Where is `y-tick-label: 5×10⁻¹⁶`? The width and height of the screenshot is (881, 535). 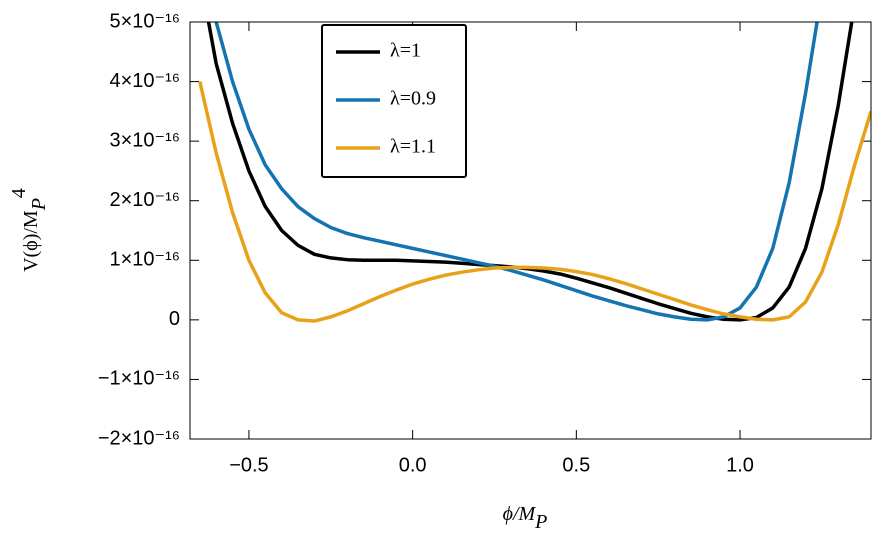 y-tick-label: 5×10⁻¹⁶ is located at coordinates (145, 21).